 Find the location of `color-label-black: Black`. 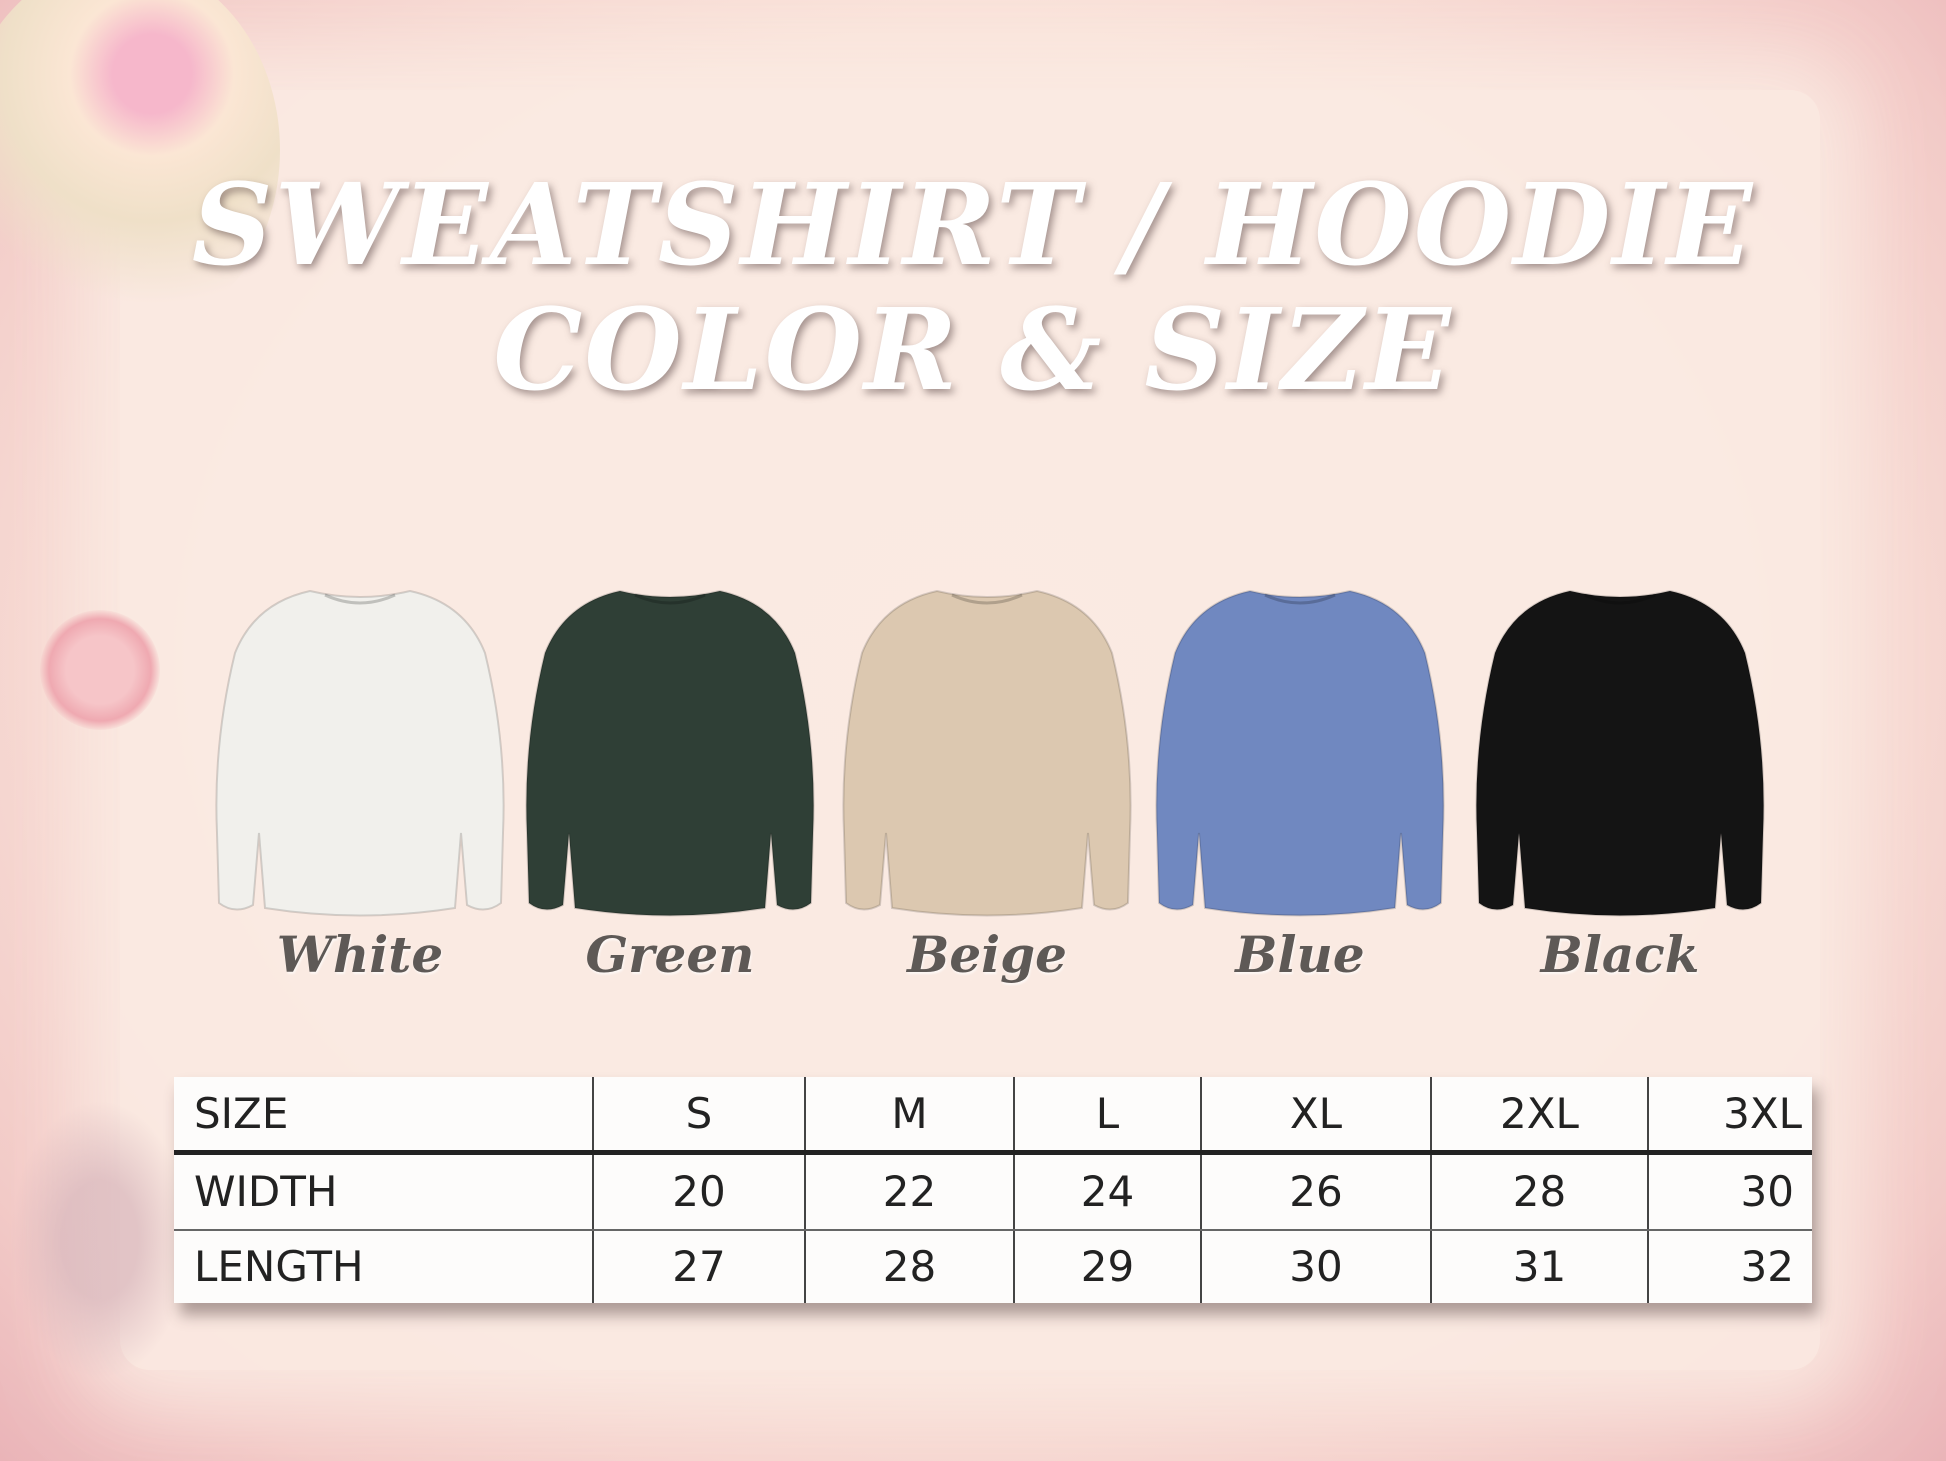

color-label-black: Black is located at coordinates (1620, 954).